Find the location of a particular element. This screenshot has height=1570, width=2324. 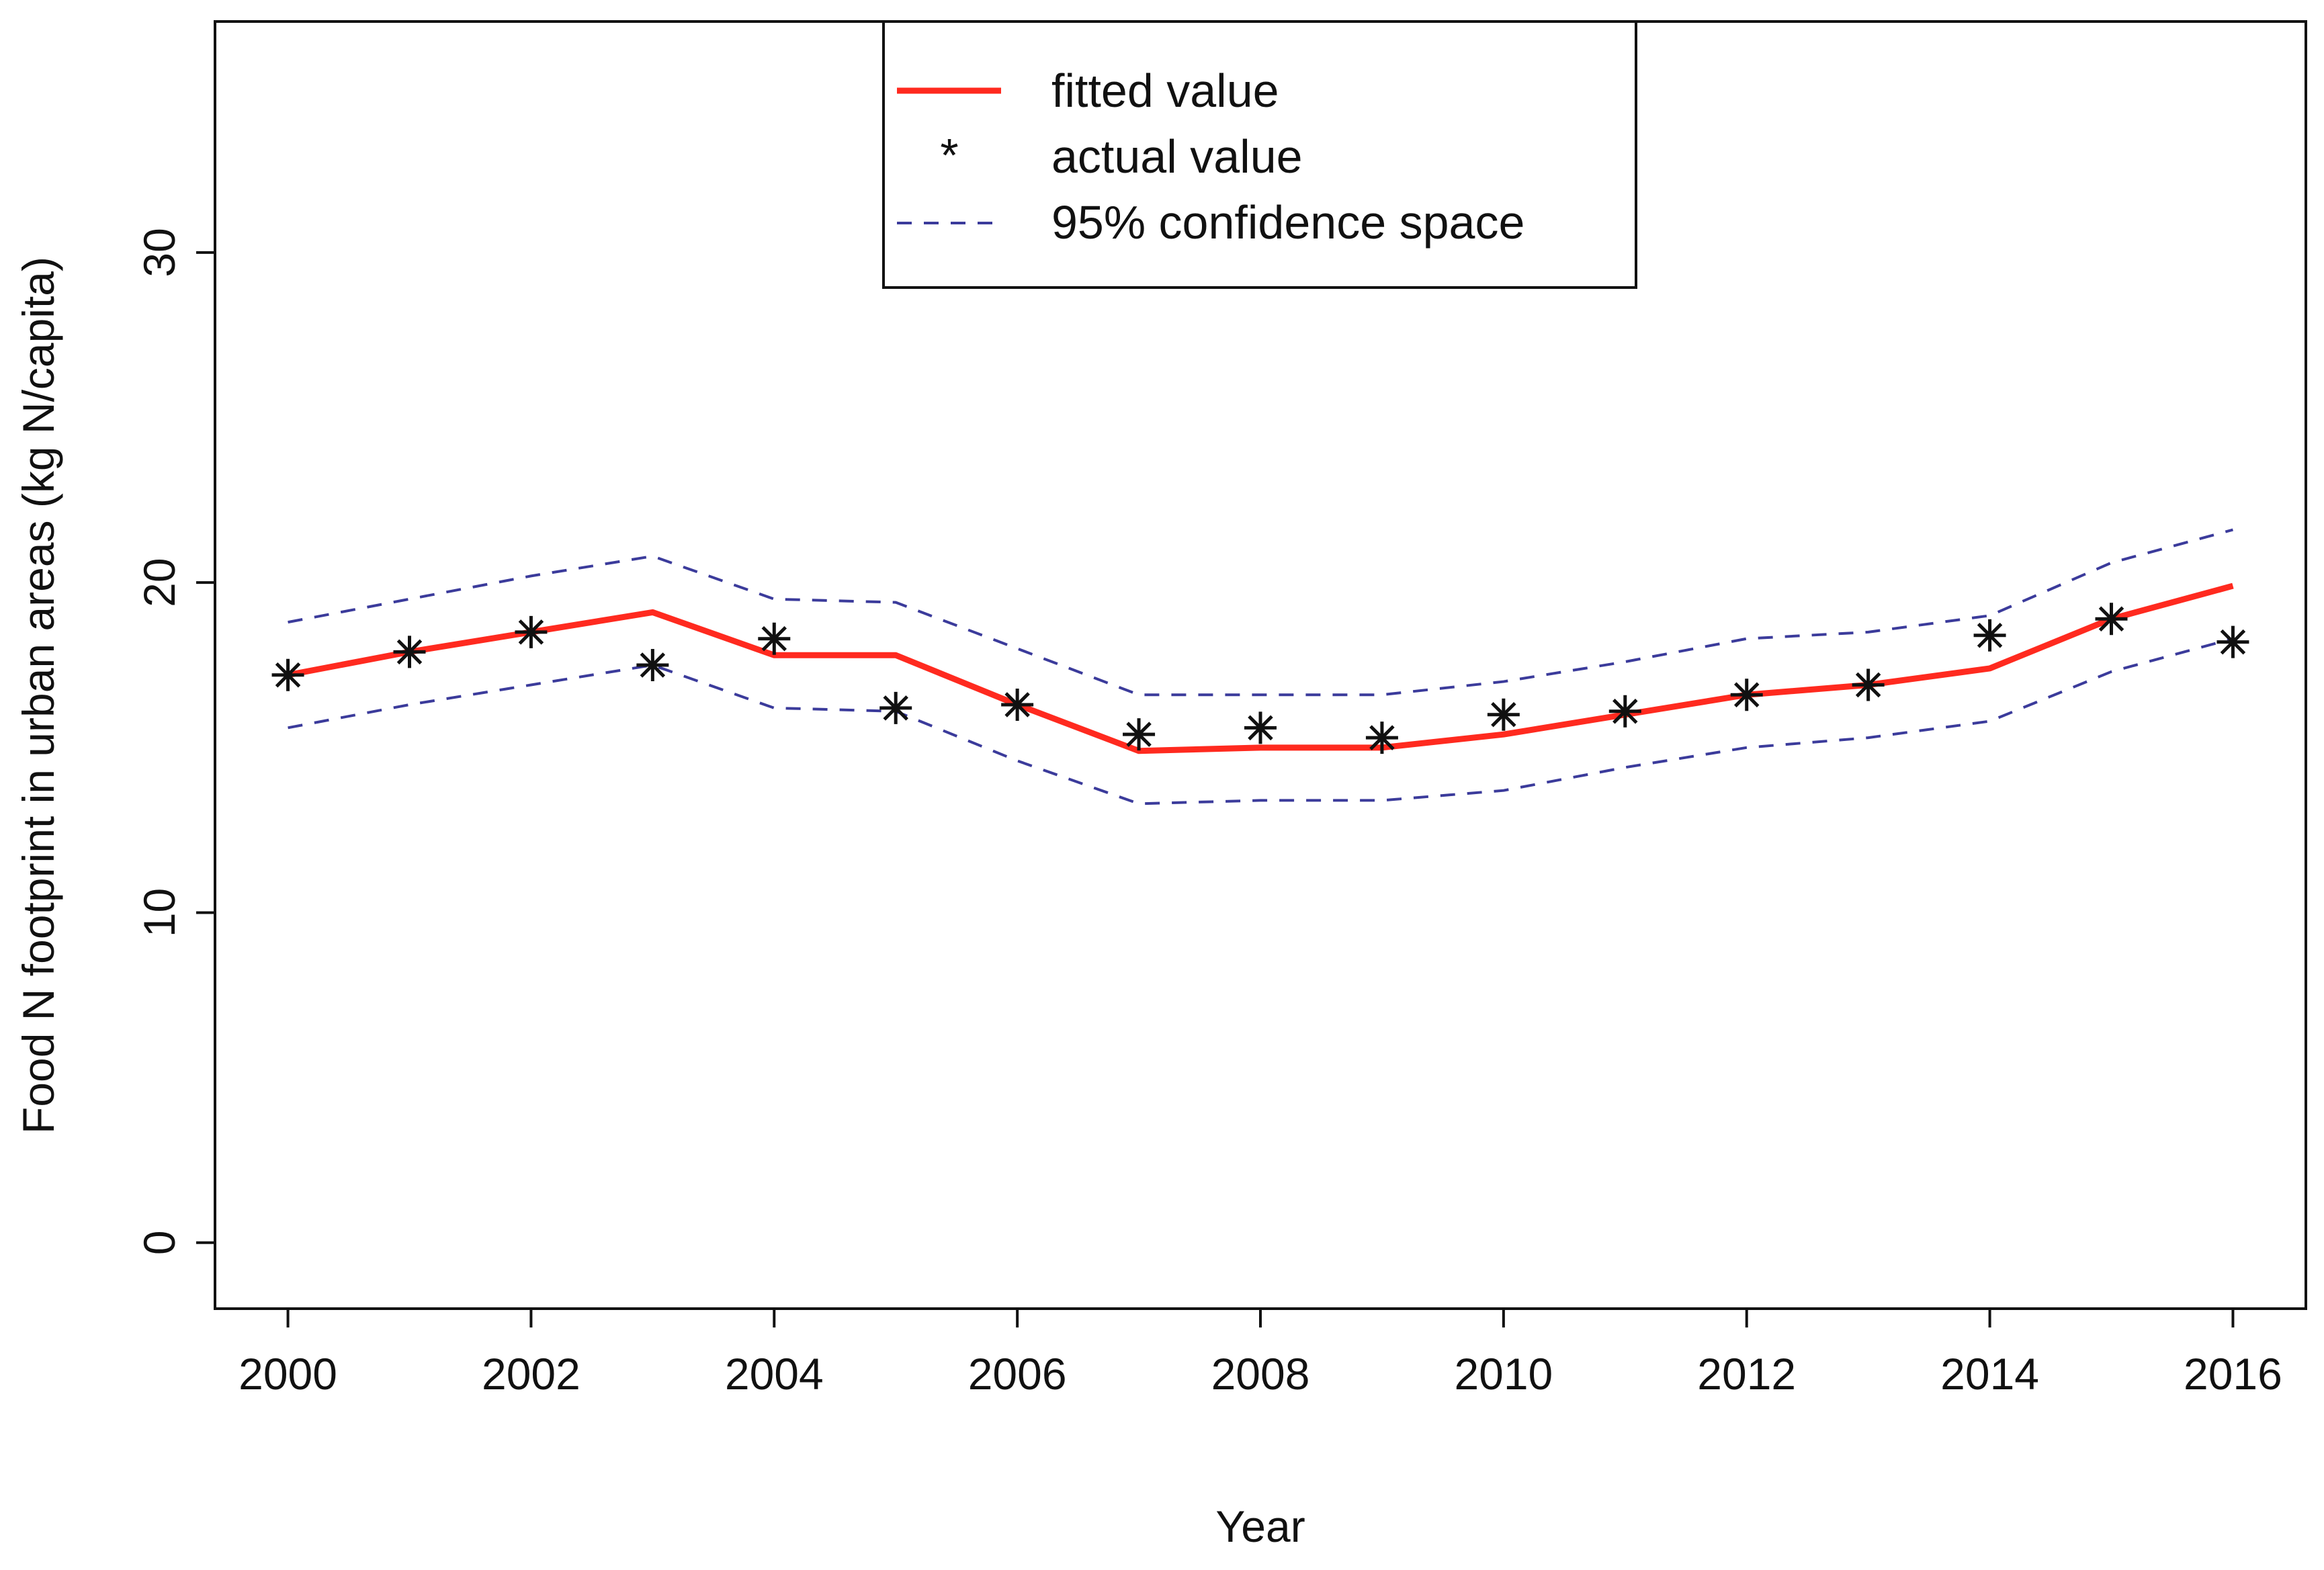

y-tick-label-0: 0 is located at coordinates (159, 1242).